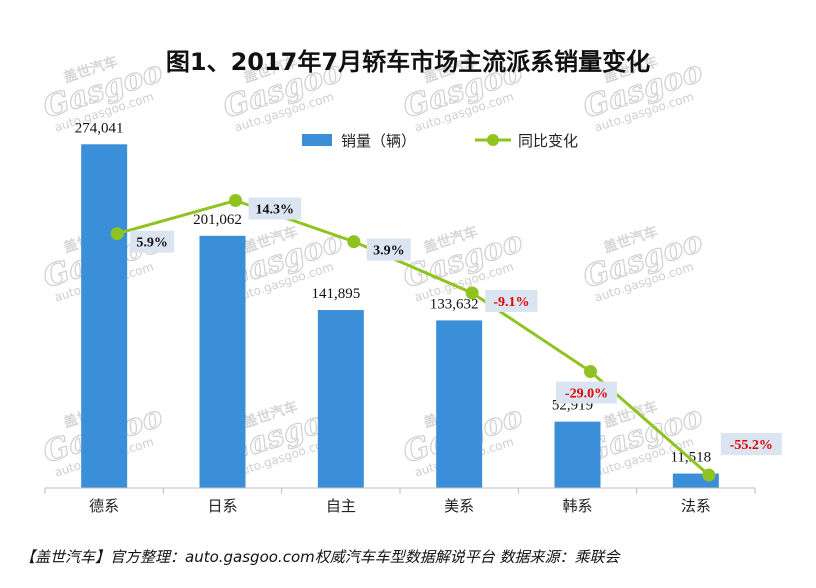  I want to click on legend-swatch-bar, so click(317, 140).